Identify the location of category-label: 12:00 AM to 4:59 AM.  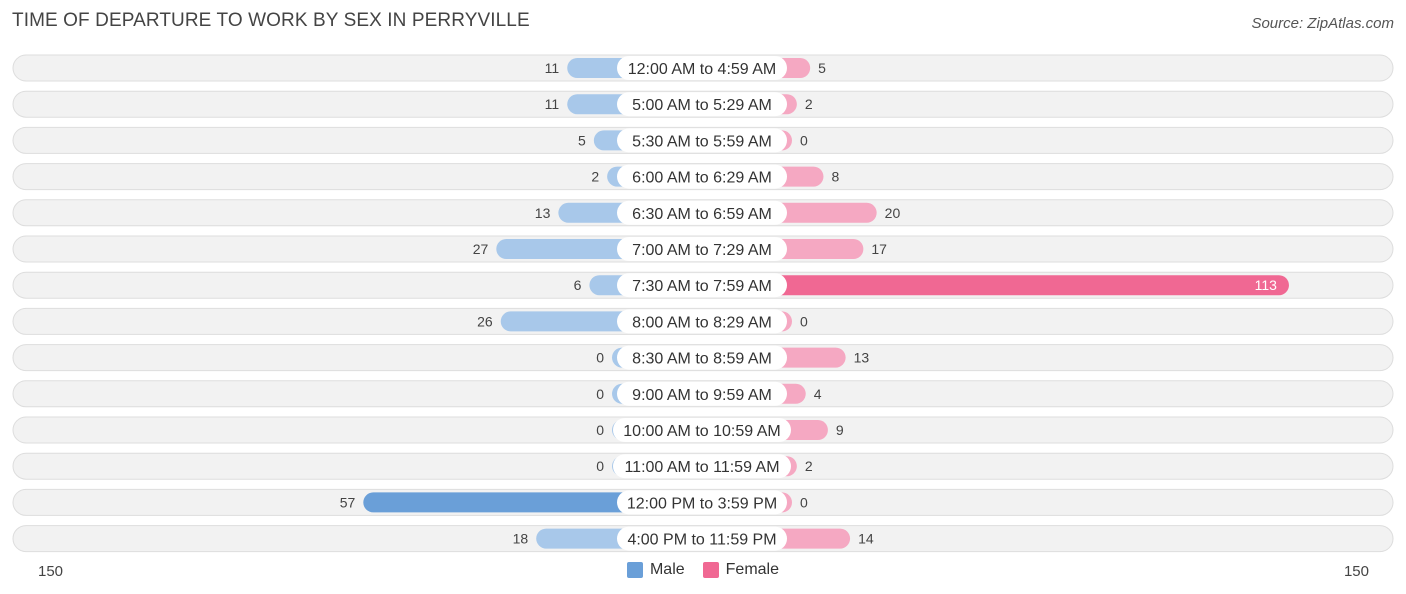
(702, 69).